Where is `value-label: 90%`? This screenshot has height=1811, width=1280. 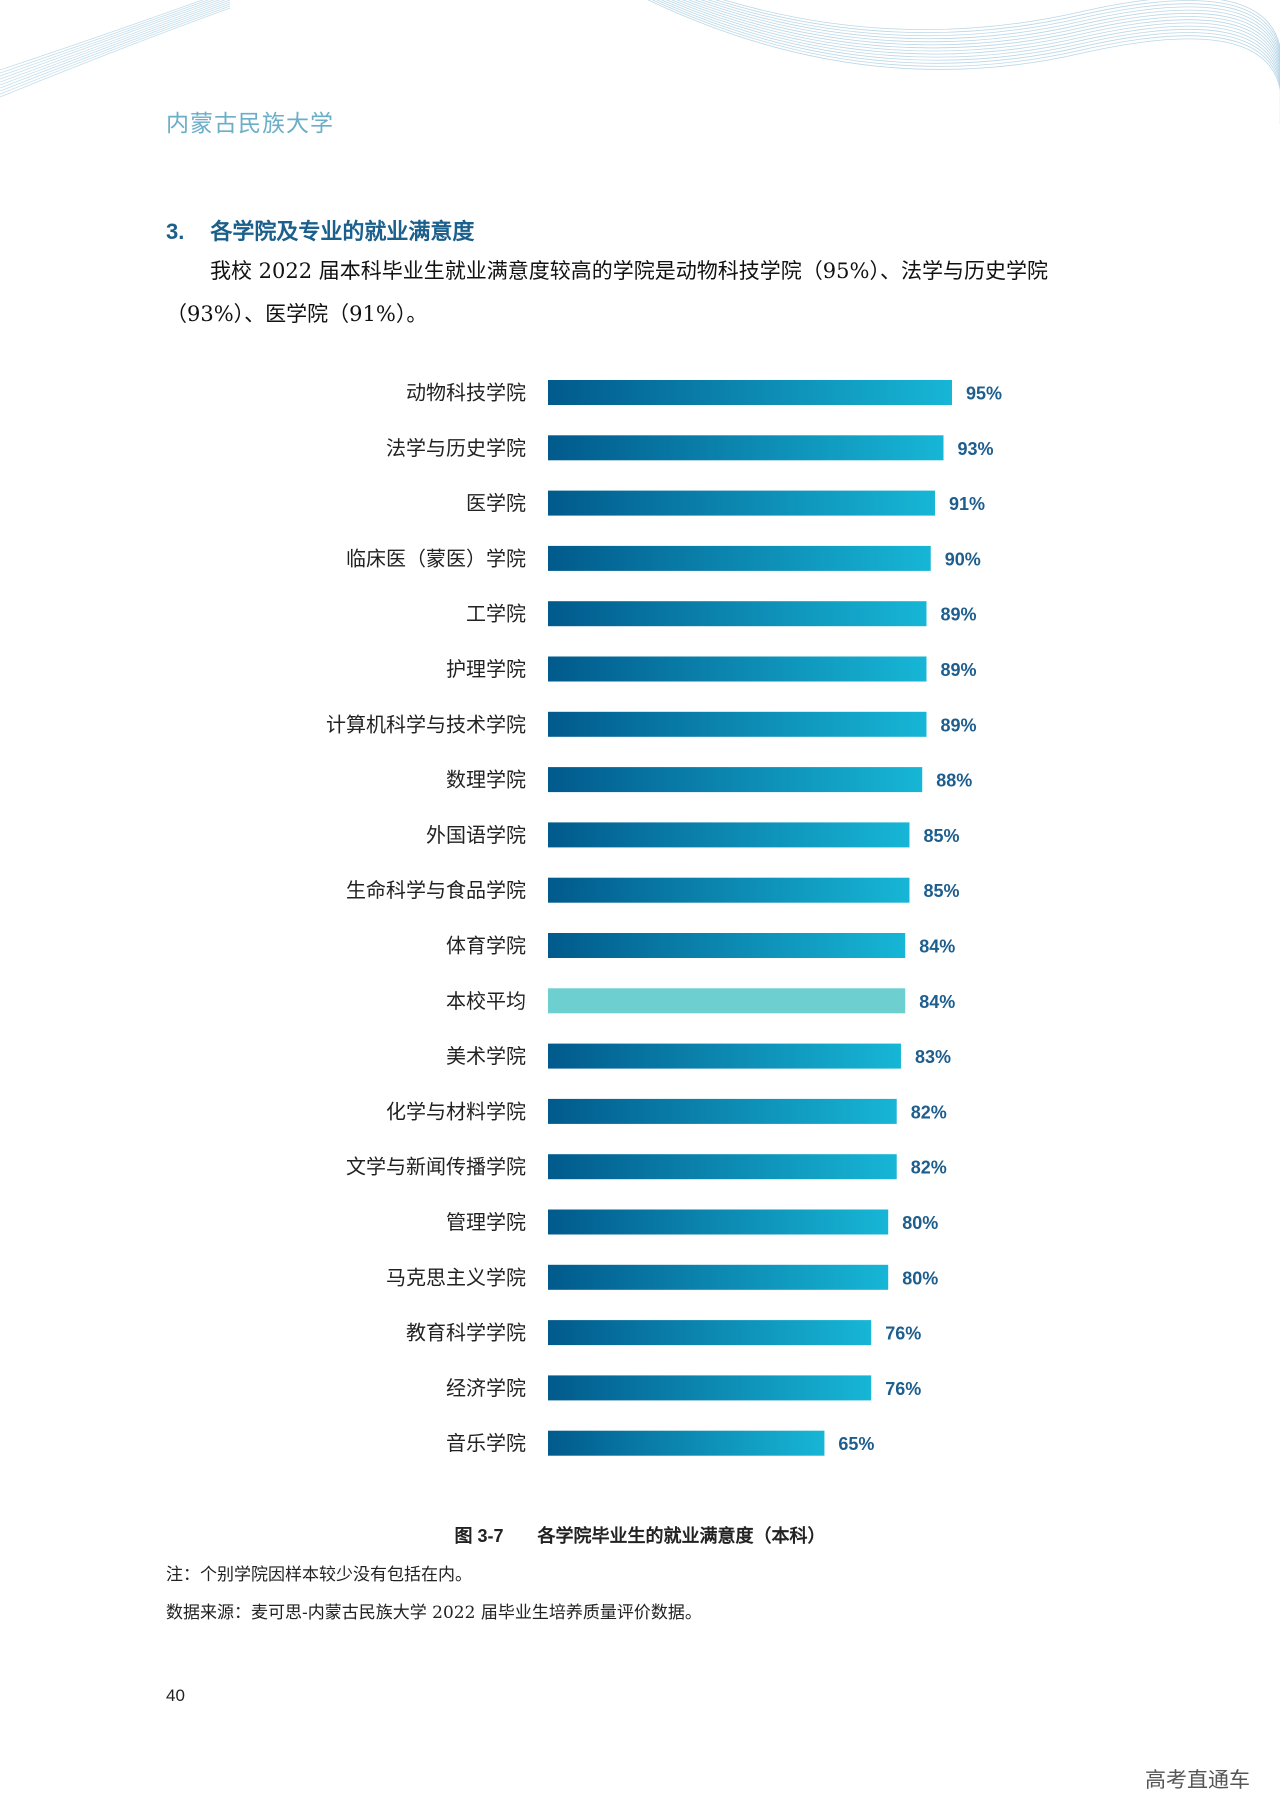
value-label: 90% is located at coordinates (963, 559).